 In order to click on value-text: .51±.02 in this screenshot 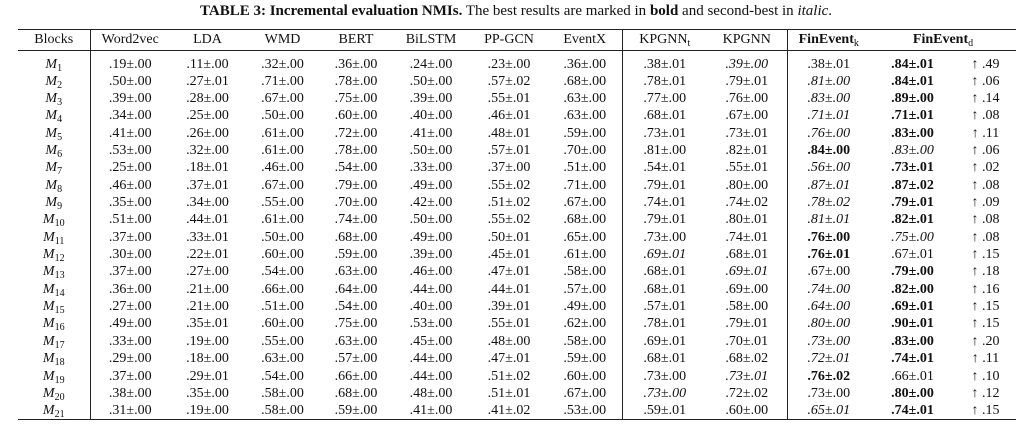, I will do `click(509, 376)`.